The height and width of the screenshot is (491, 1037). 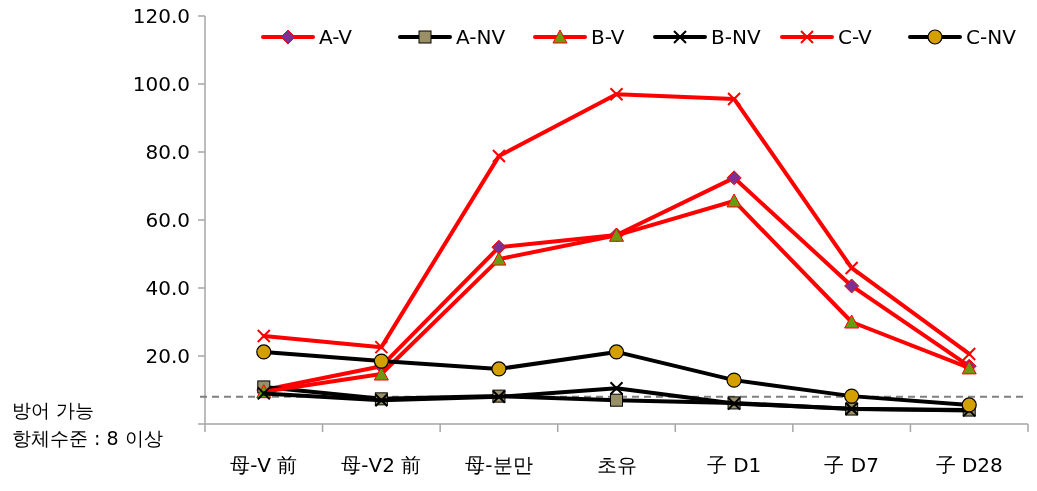 I want to click on x-tick-label: 母-분만, so click(x=499, y=465).